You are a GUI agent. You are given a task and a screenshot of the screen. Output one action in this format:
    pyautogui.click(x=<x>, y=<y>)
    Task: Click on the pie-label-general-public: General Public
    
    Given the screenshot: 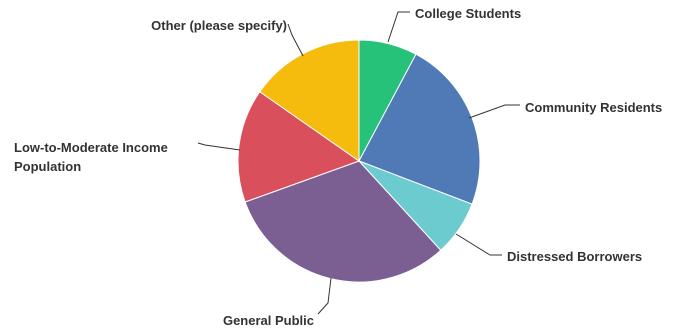 What is the action you would take?
    pyautogui.click(x=268, y=320)
    